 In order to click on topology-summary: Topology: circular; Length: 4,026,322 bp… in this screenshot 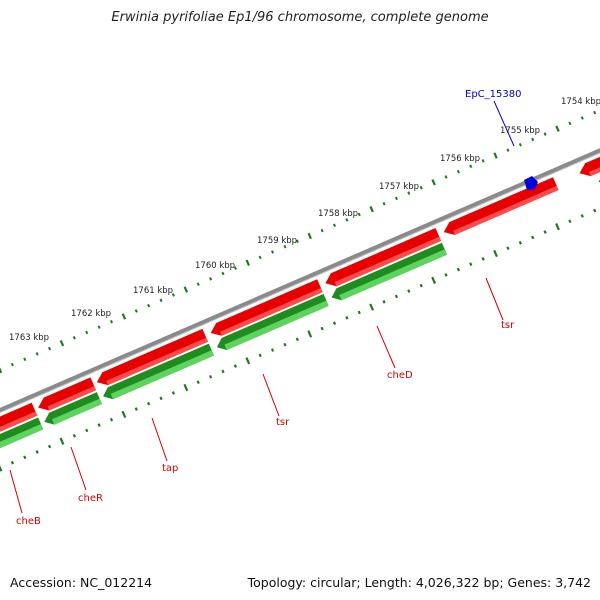, I will do `click(419, 582)`.